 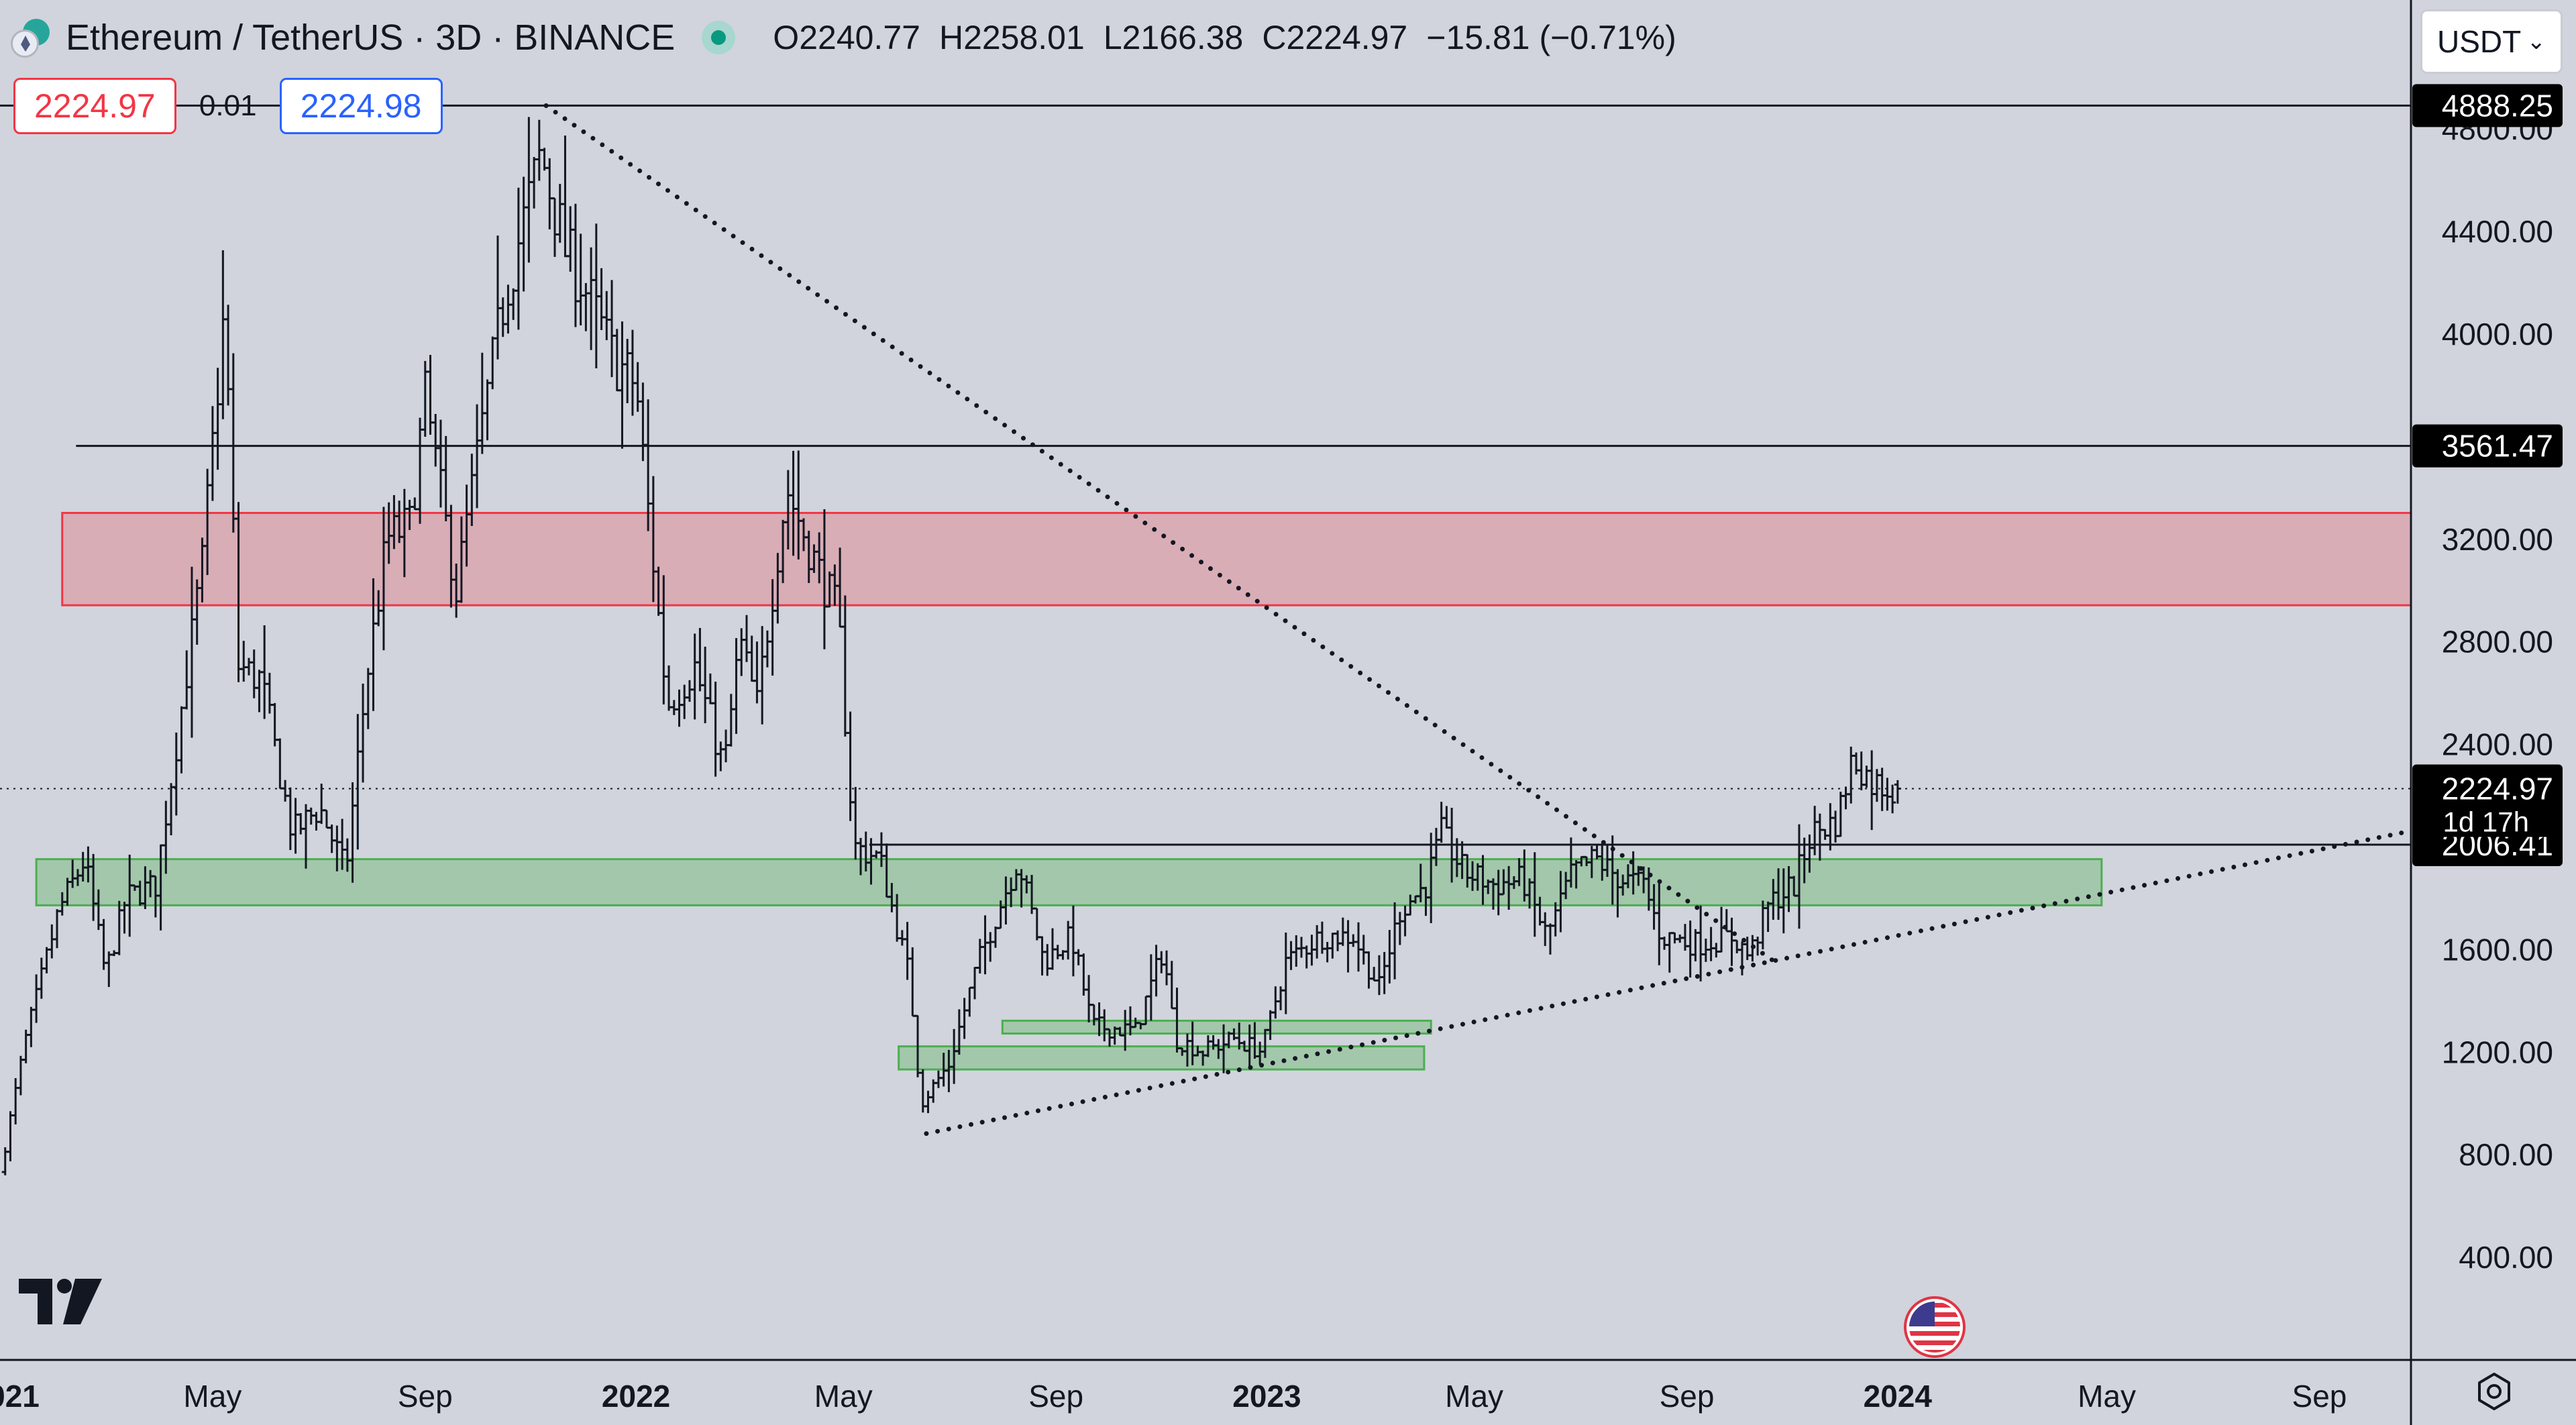 I want to click on bar-countdown-label: 1d 17h, so click(x=2486, y=821).